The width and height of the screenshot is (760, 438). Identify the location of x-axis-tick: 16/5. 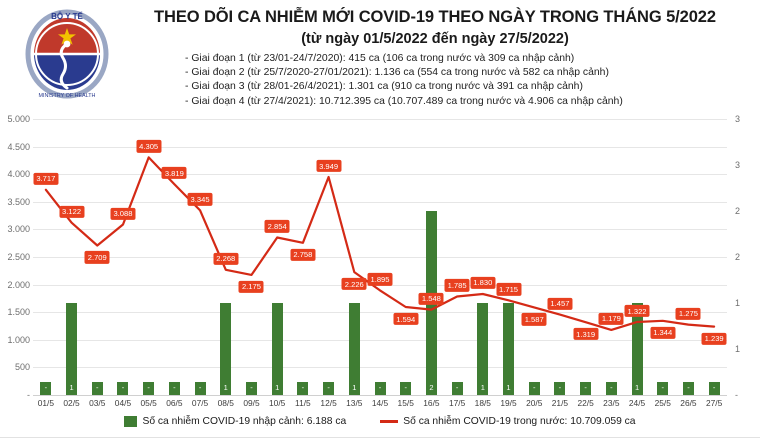
(431, 403).